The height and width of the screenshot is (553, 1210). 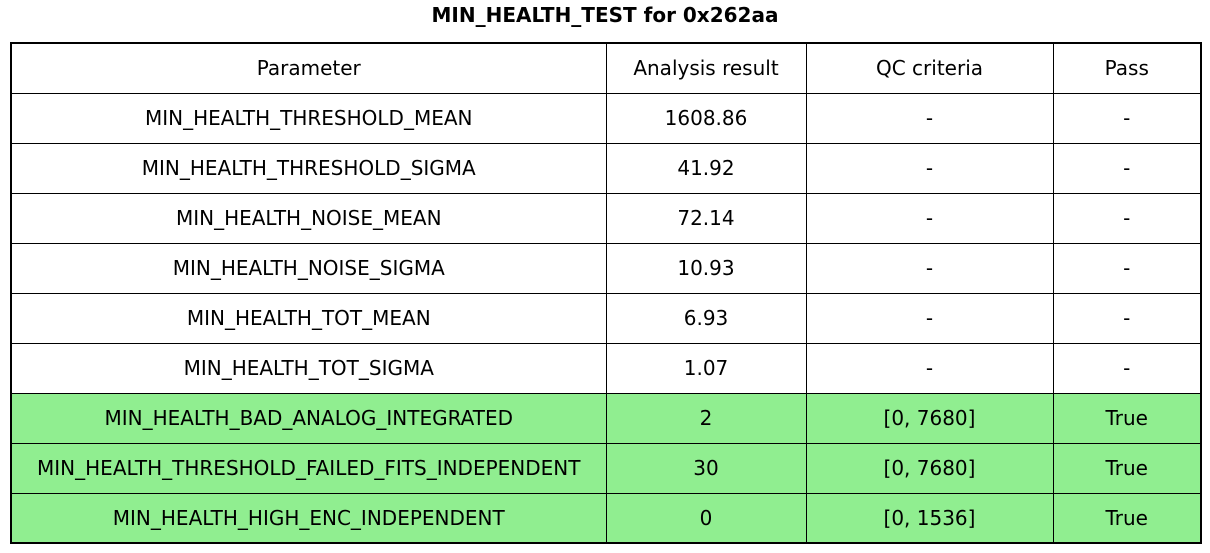 What do you see at coordinates (706, 118) in the screenshot?
I see `result-cell: 1608.86` at bounding box center [706, 118].